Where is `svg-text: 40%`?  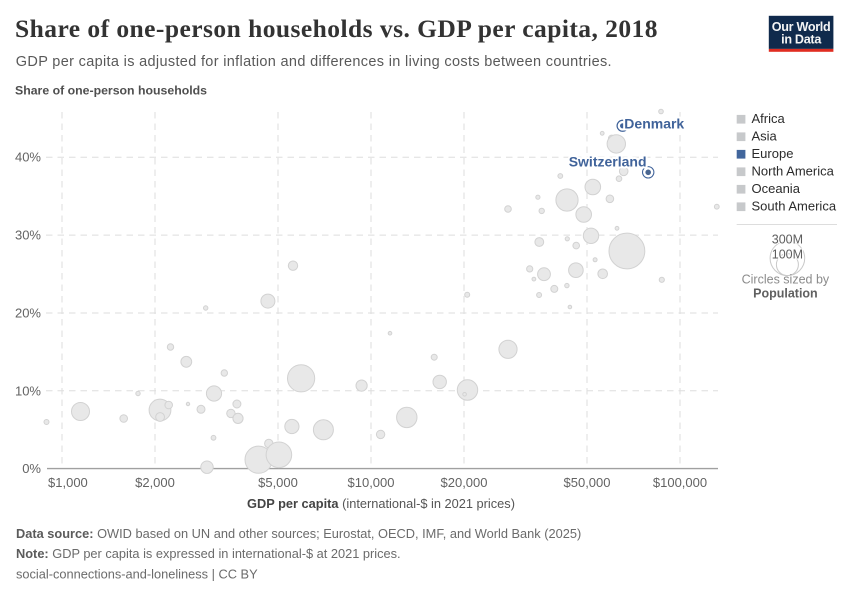 svg-text: 40% is located at coordinates (28, 157).